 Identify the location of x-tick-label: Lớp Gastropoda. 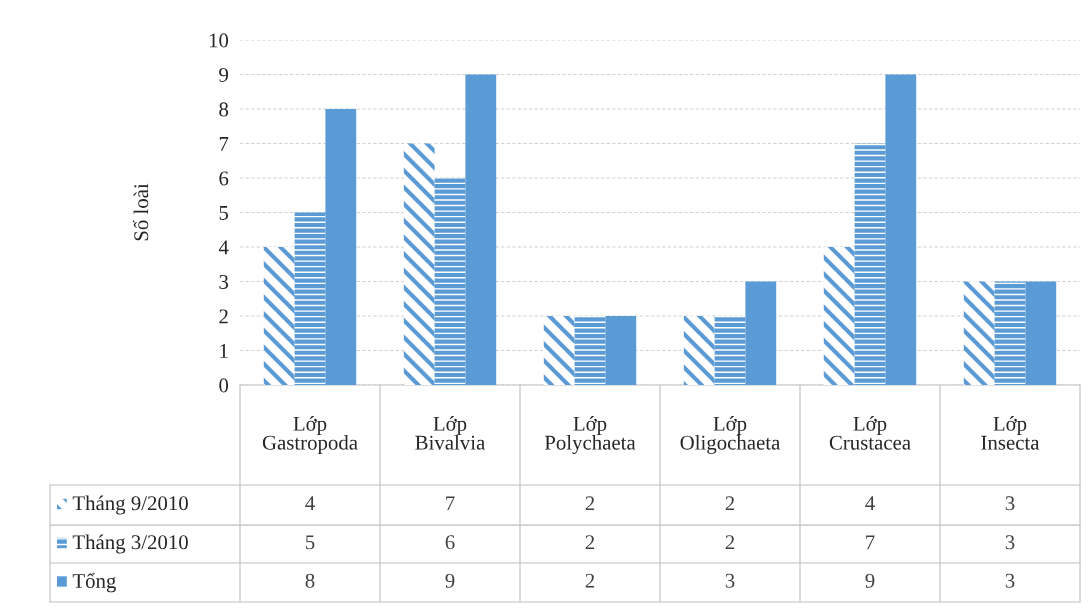
(310, 435).